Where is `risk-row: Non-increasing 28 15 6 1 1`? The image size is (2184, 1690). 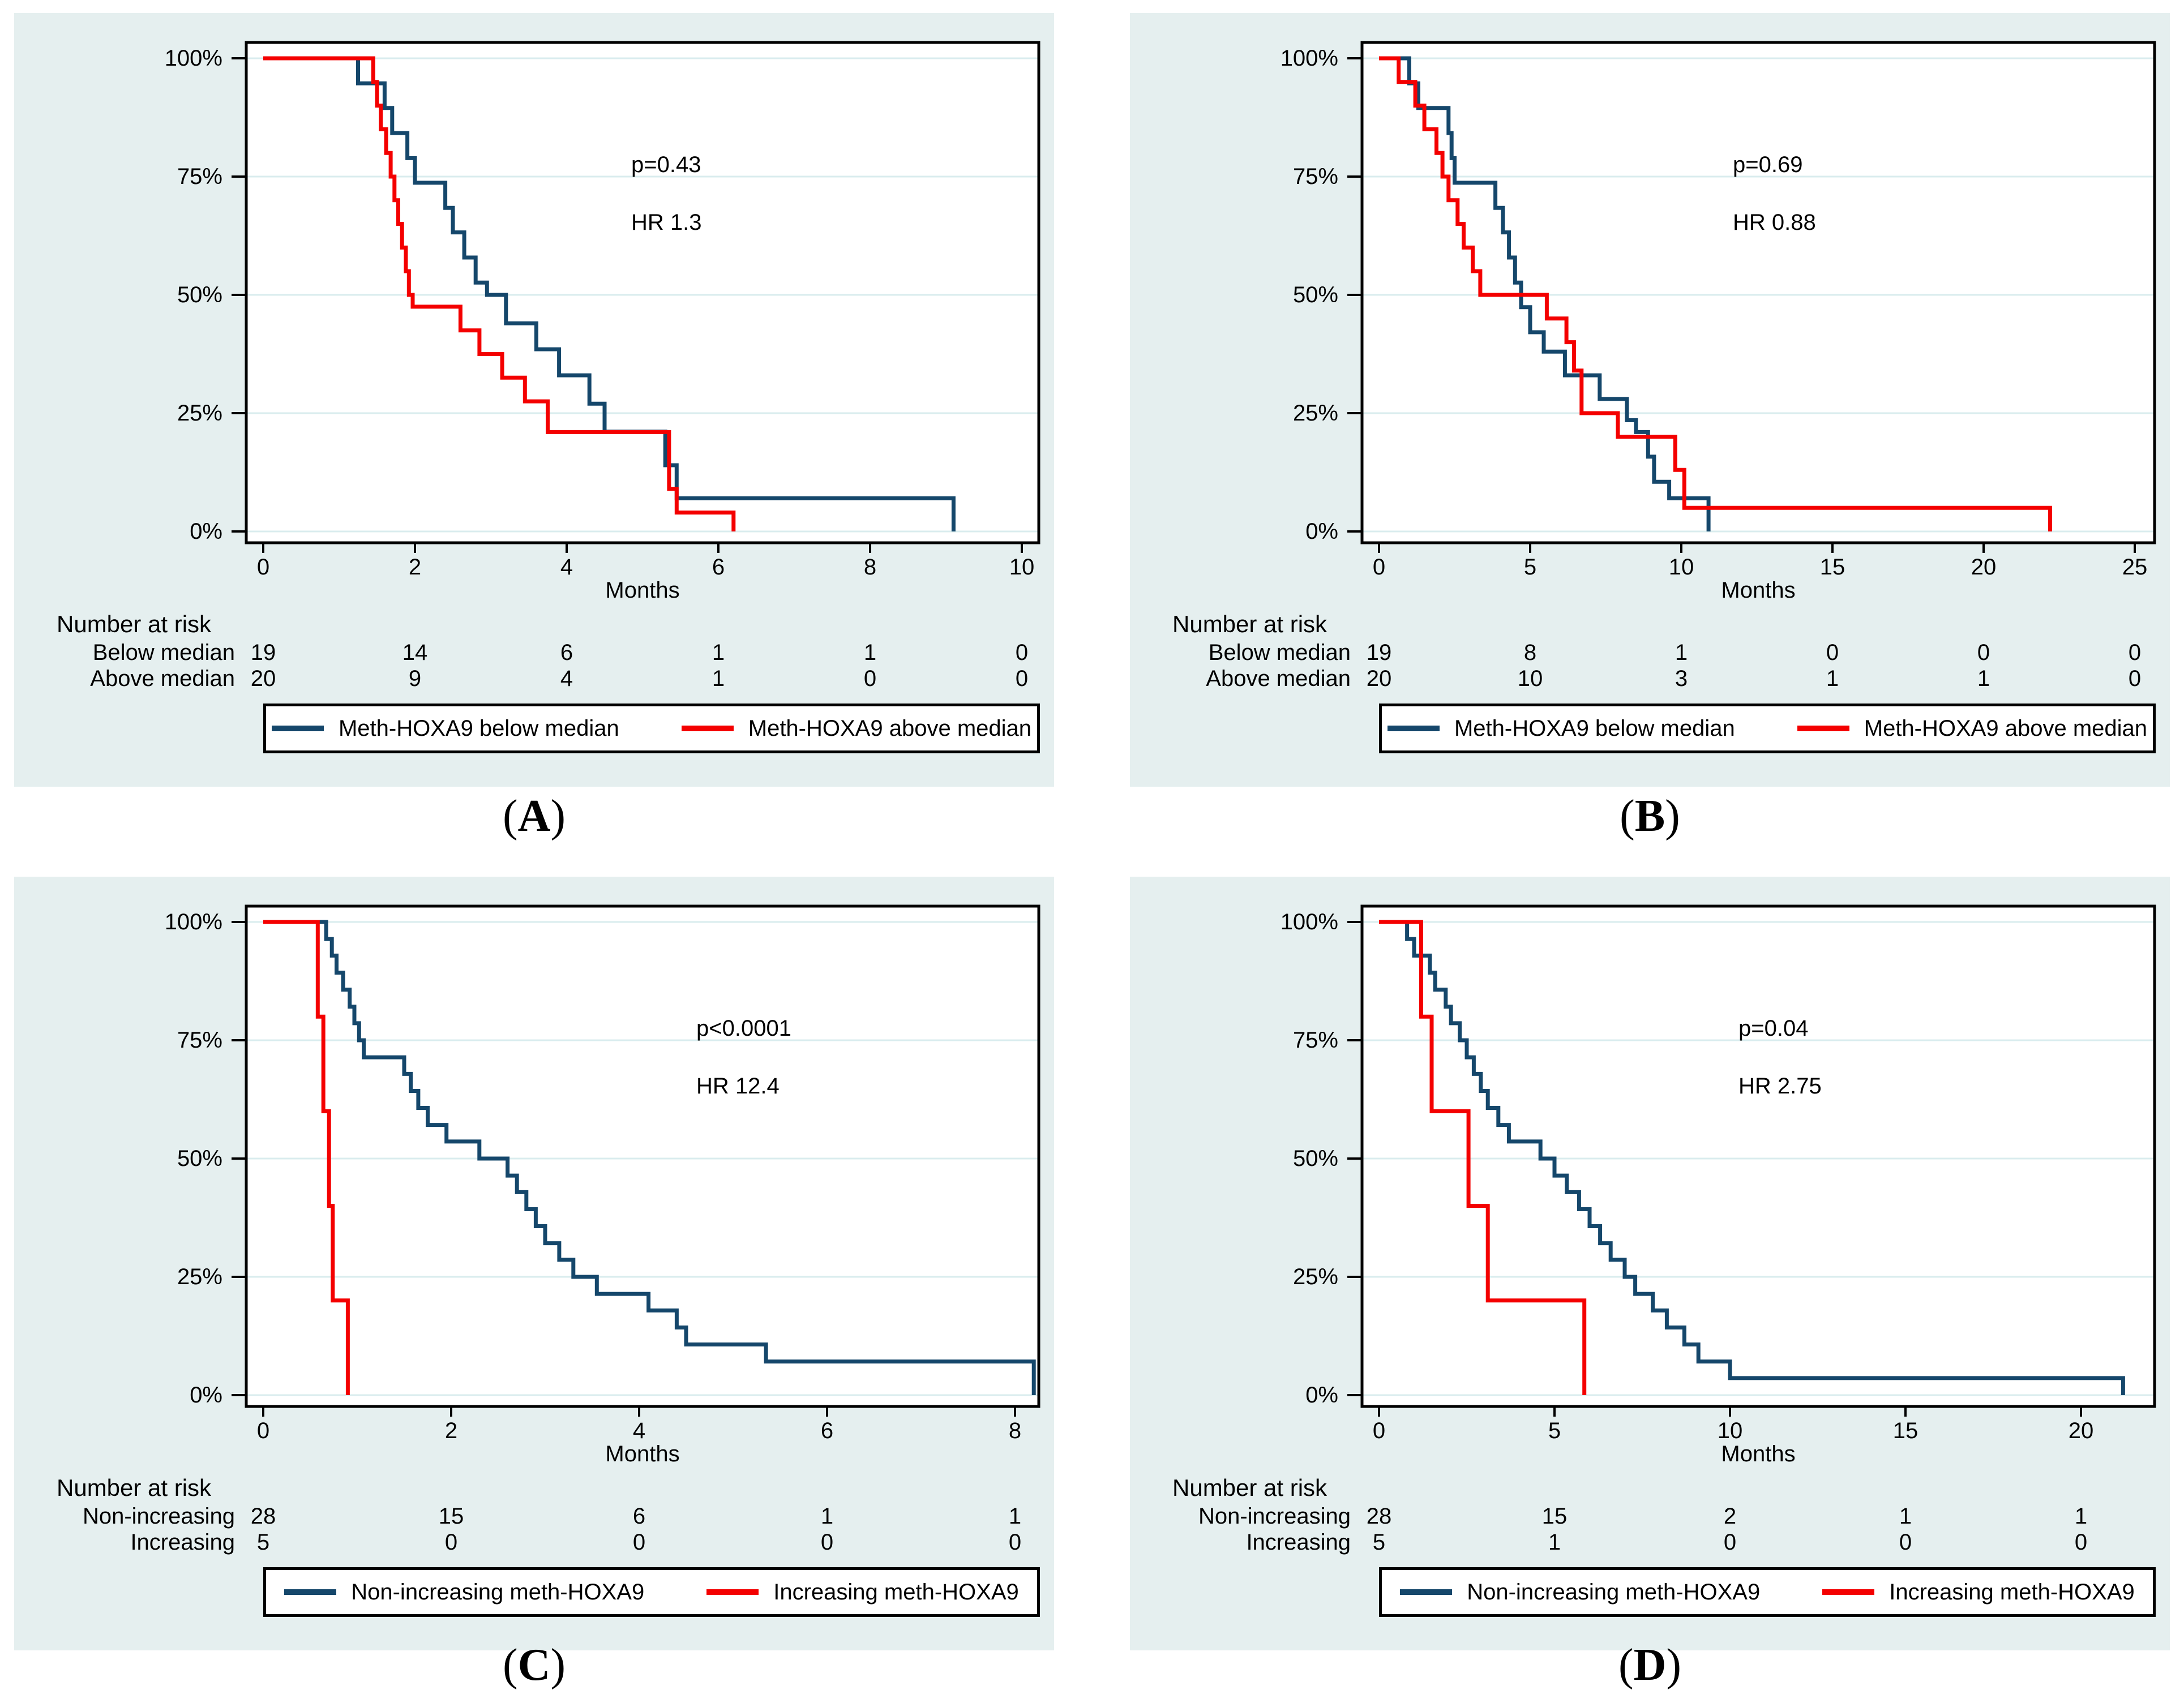
risk-row: Non-increasing 28 15 6 1 1 is located at coordinates (534, 1517).